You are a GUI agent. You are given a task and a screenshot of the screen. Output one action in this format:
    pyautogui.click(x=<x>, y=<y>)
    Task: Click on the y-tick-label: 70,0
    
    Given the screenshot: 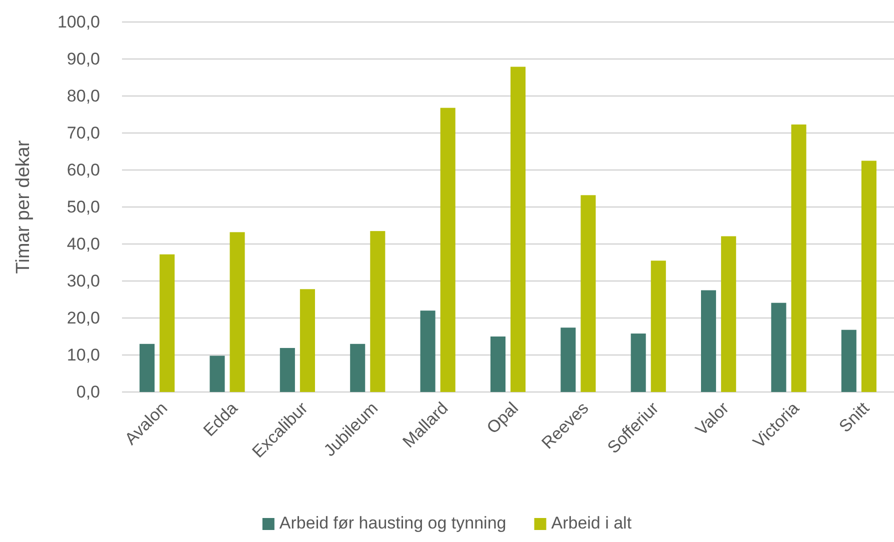 What is the action you would take?
    pyautogui.click(x=83, y=132)
    